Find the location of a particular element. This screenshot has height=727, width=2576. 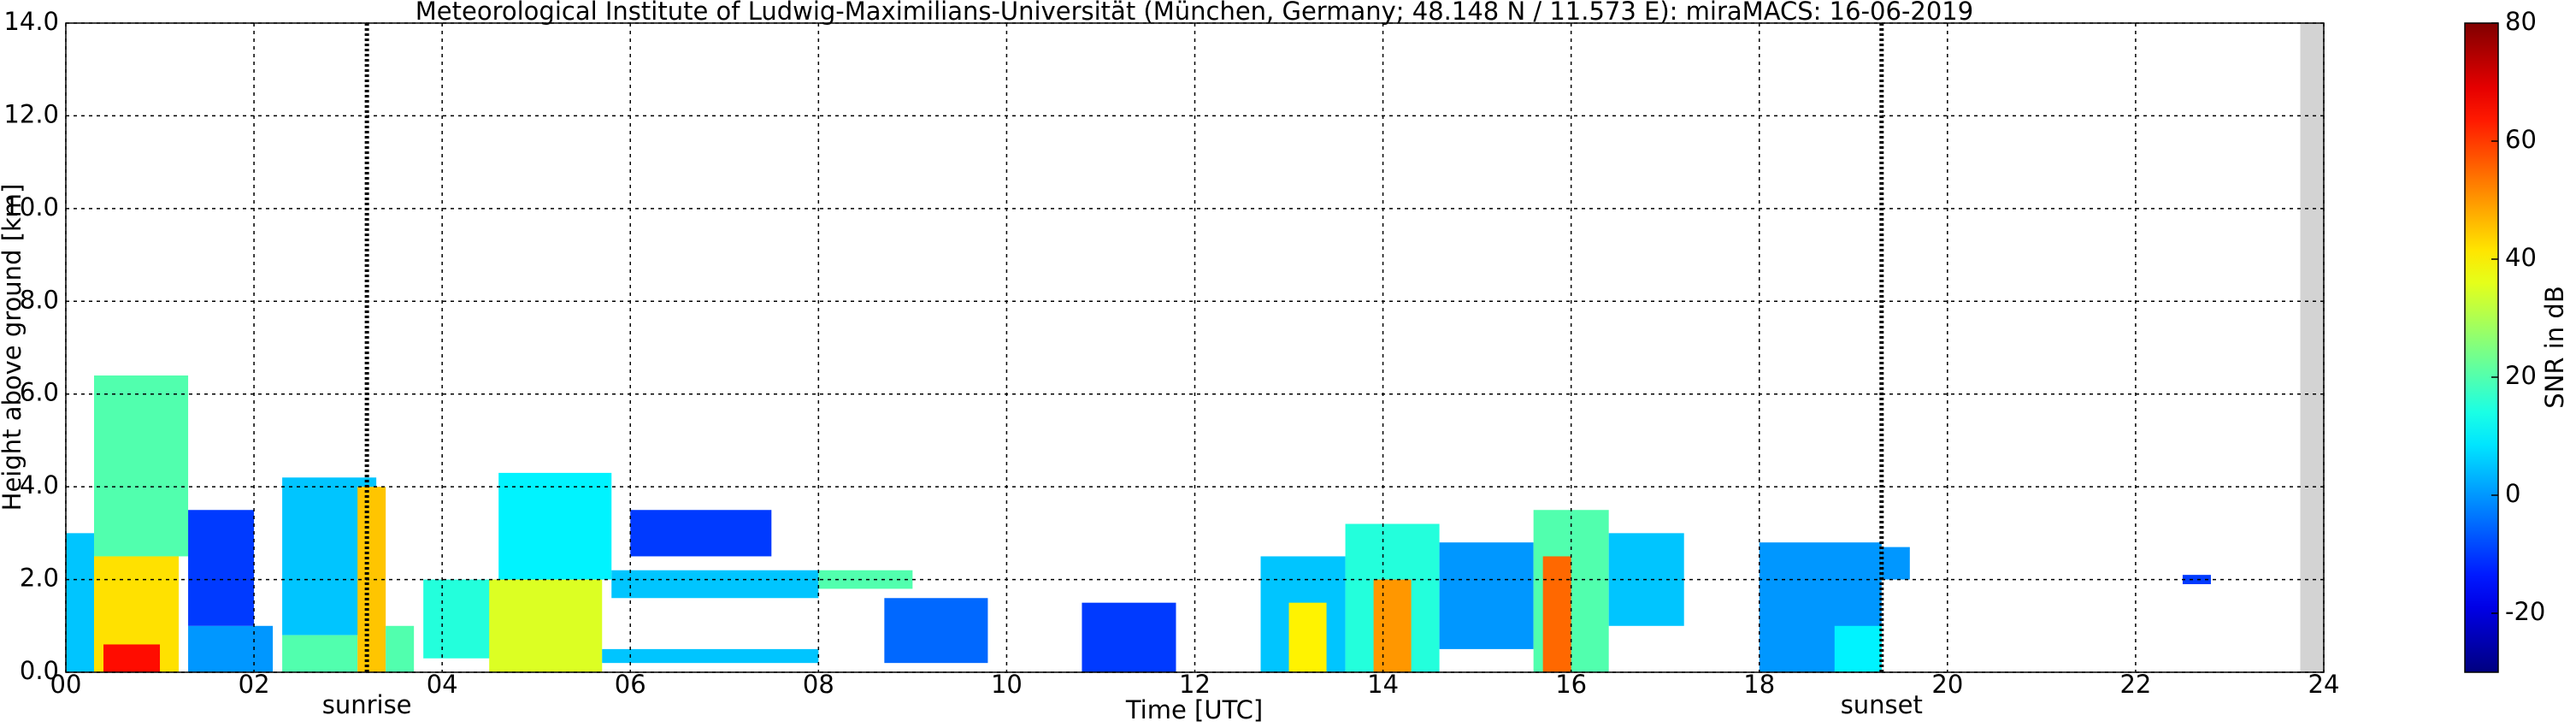

colorbar-tick-label: 60 is located at coordinates (2521, 139).